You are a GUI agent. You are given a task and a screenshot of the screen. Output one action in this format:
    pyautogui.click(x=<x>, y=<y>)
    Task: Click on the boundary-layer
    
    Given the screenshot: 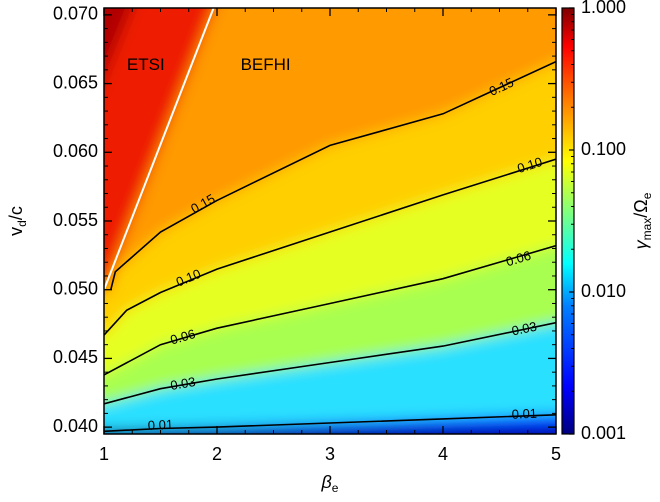 What is the action you would take?
    pyautogui.click(x=159, y=149)
    